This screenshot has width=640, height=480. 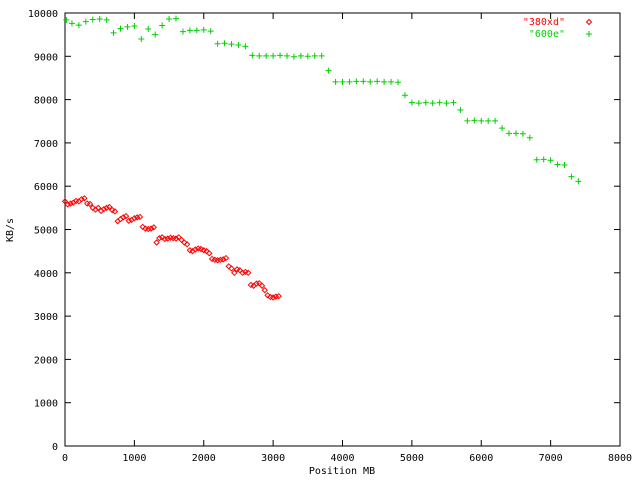 What do you see at coordinates (273, 458) in the screenshot?
I see `x-tick-label: 3000` at bounding box center [273, 458].